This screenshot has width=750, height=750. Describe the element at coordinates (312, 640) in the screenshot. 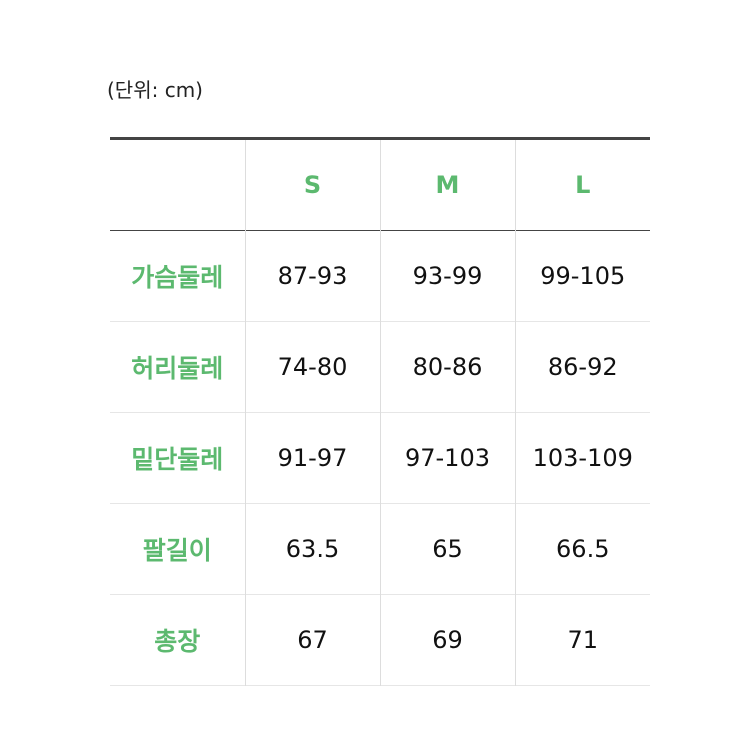

I see `cell-value: 67` at that location.